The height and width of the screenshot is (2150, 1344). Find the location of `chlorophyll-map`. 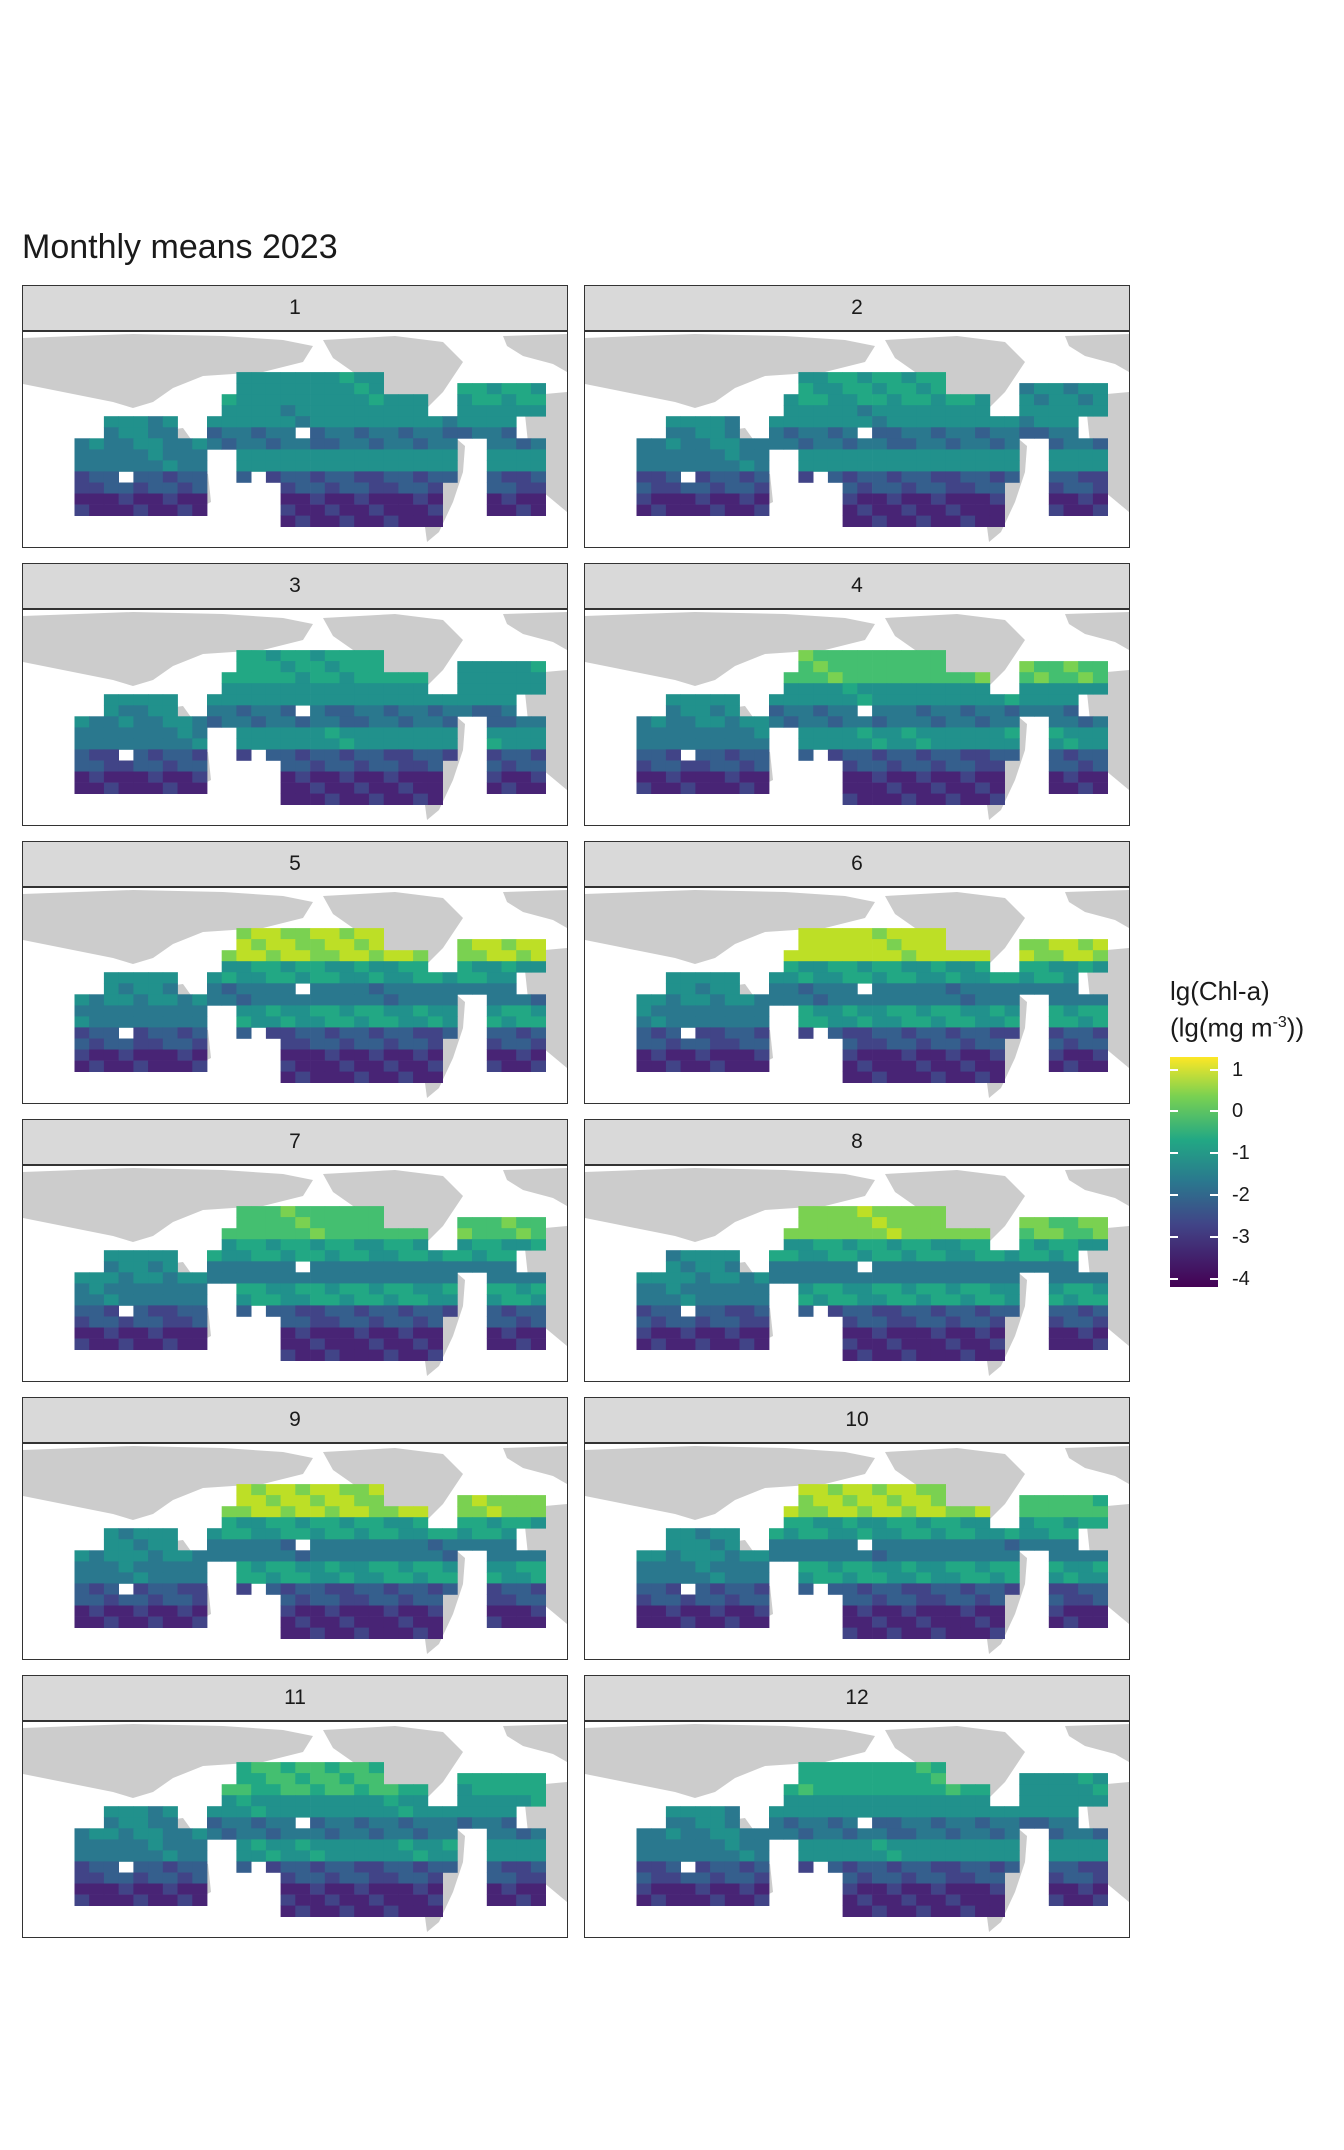

chlorophyll-map is located at coordinates (295, 716).